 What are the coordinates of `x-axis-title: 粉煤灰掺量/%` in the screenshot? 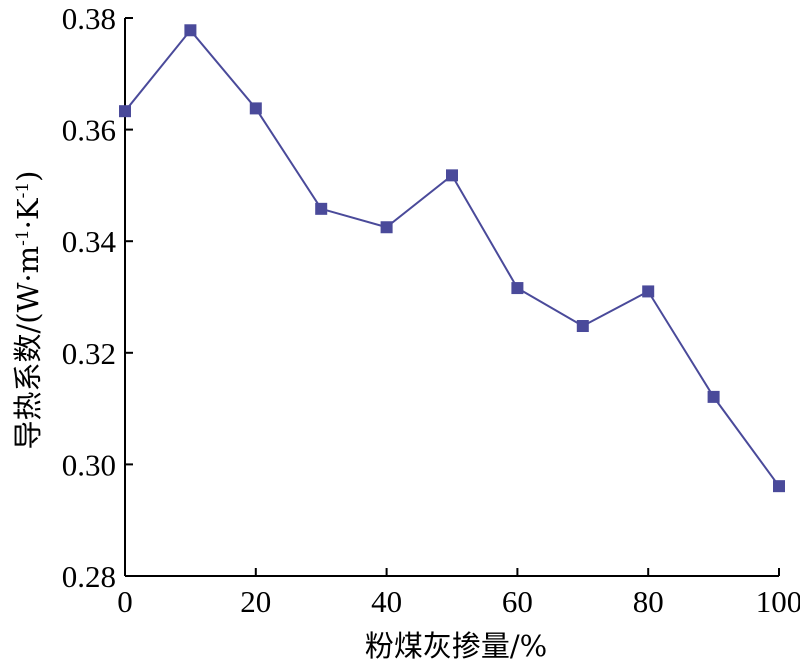 It's located at (456, 646).